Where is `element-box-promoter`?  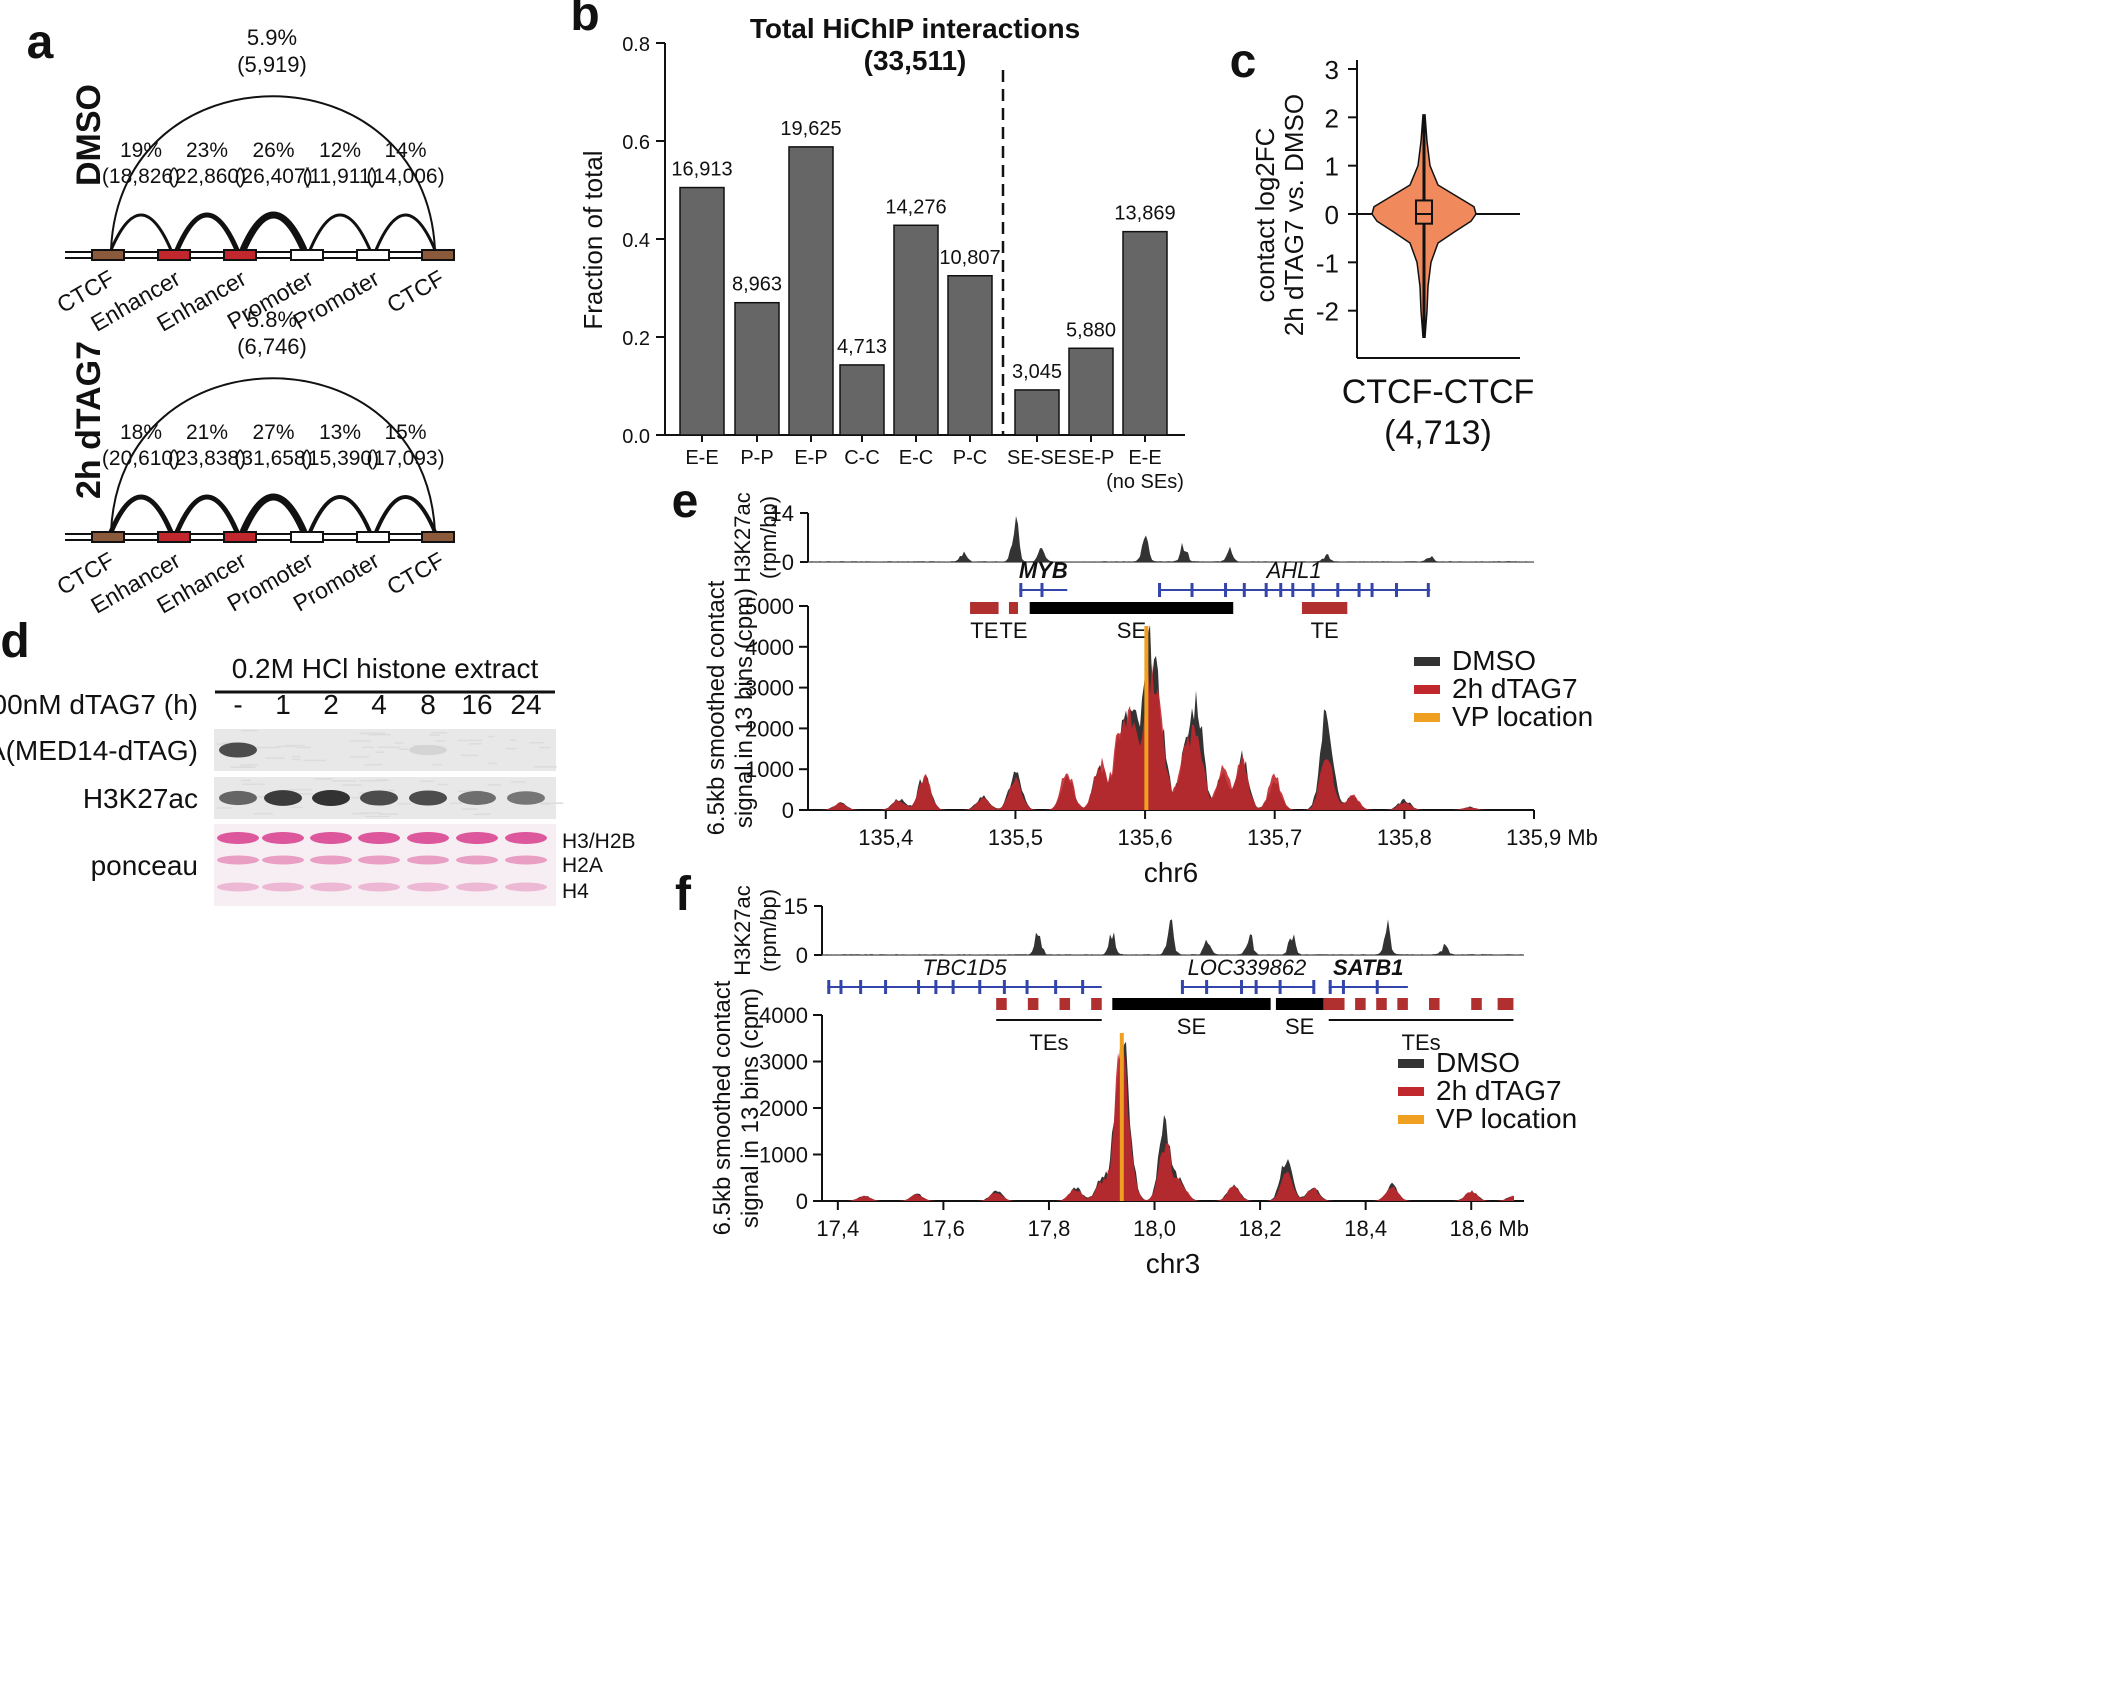
element-box-promoter is located at coordinates (373, 255).